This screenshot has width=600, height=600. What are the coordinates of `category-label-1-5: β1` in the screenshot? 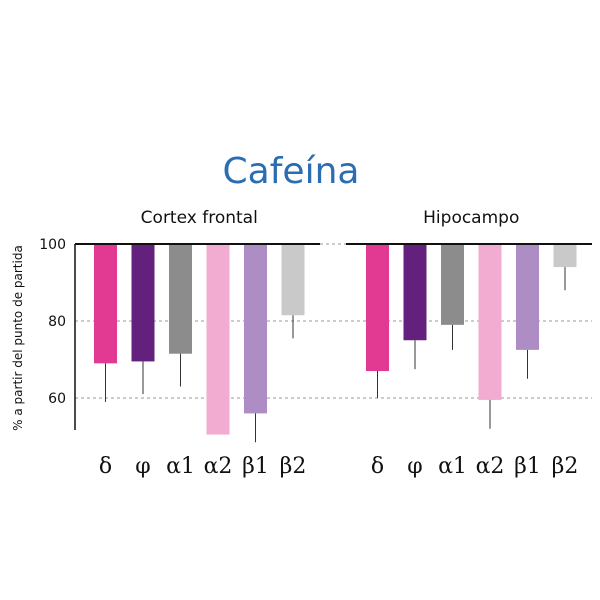 It's located at (255, 466).